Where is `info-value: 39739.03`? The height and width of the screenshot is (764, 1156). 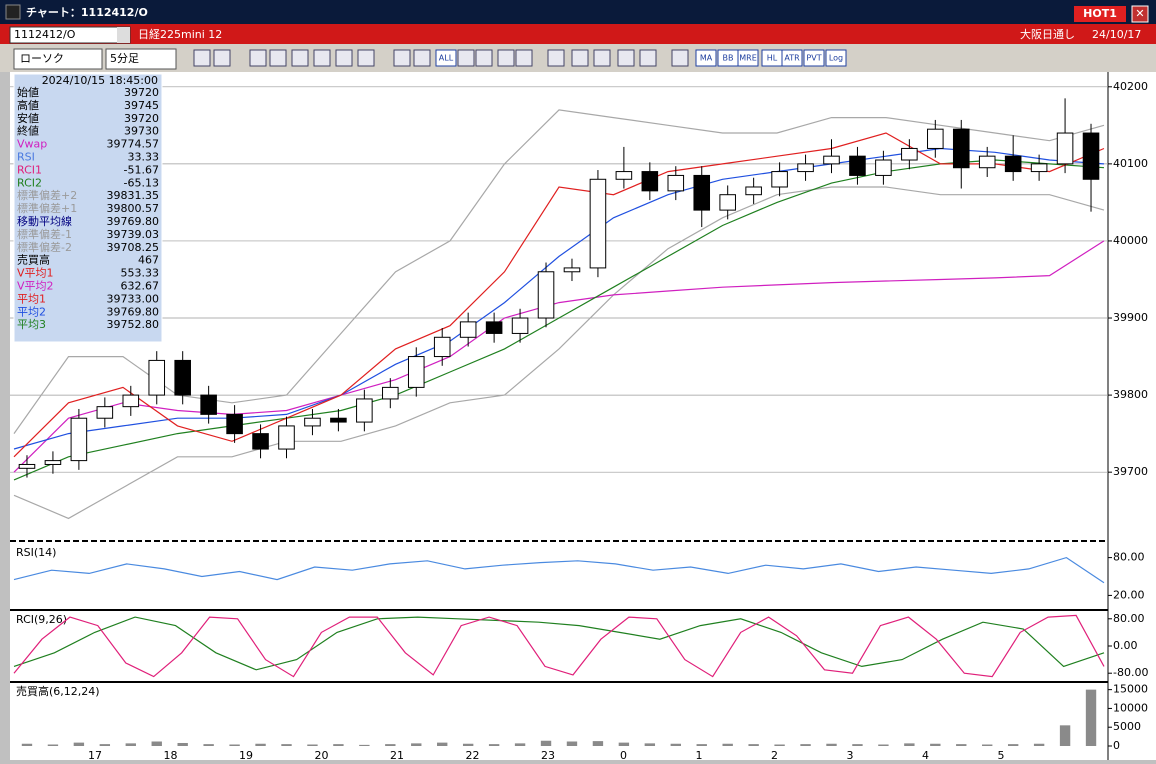 info-value: 39739.03 is located at coordinates (133, 234).